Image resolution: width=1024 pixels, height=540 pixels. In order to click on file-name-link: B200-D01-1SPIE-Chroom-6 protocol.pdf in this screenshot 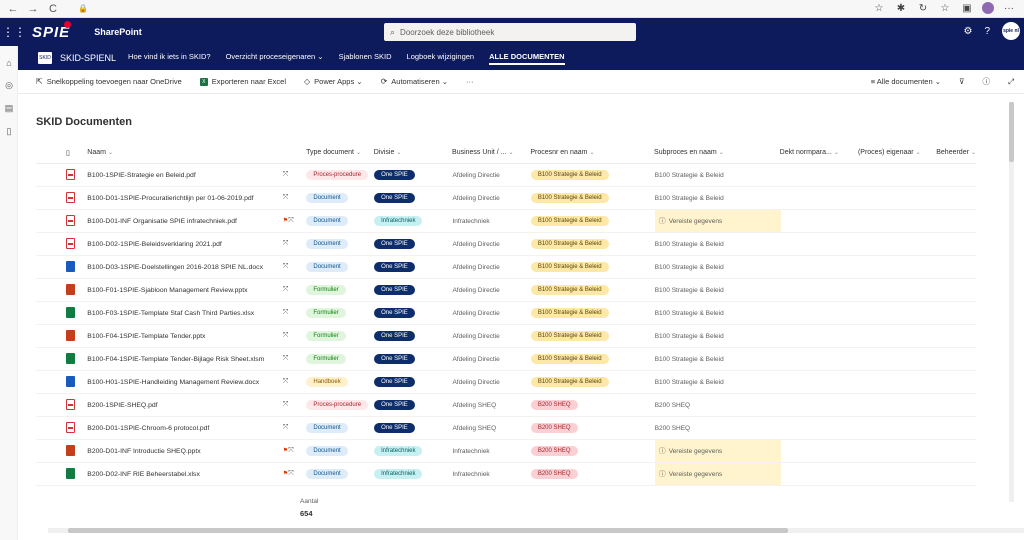, I will do `click(148, 428)`.